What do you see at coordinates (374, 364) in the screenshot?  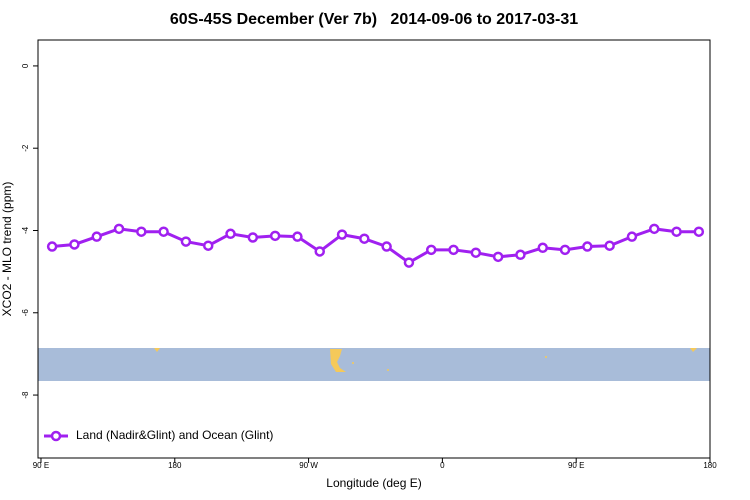 I see `map-strip` at bounding box center [374, 364].